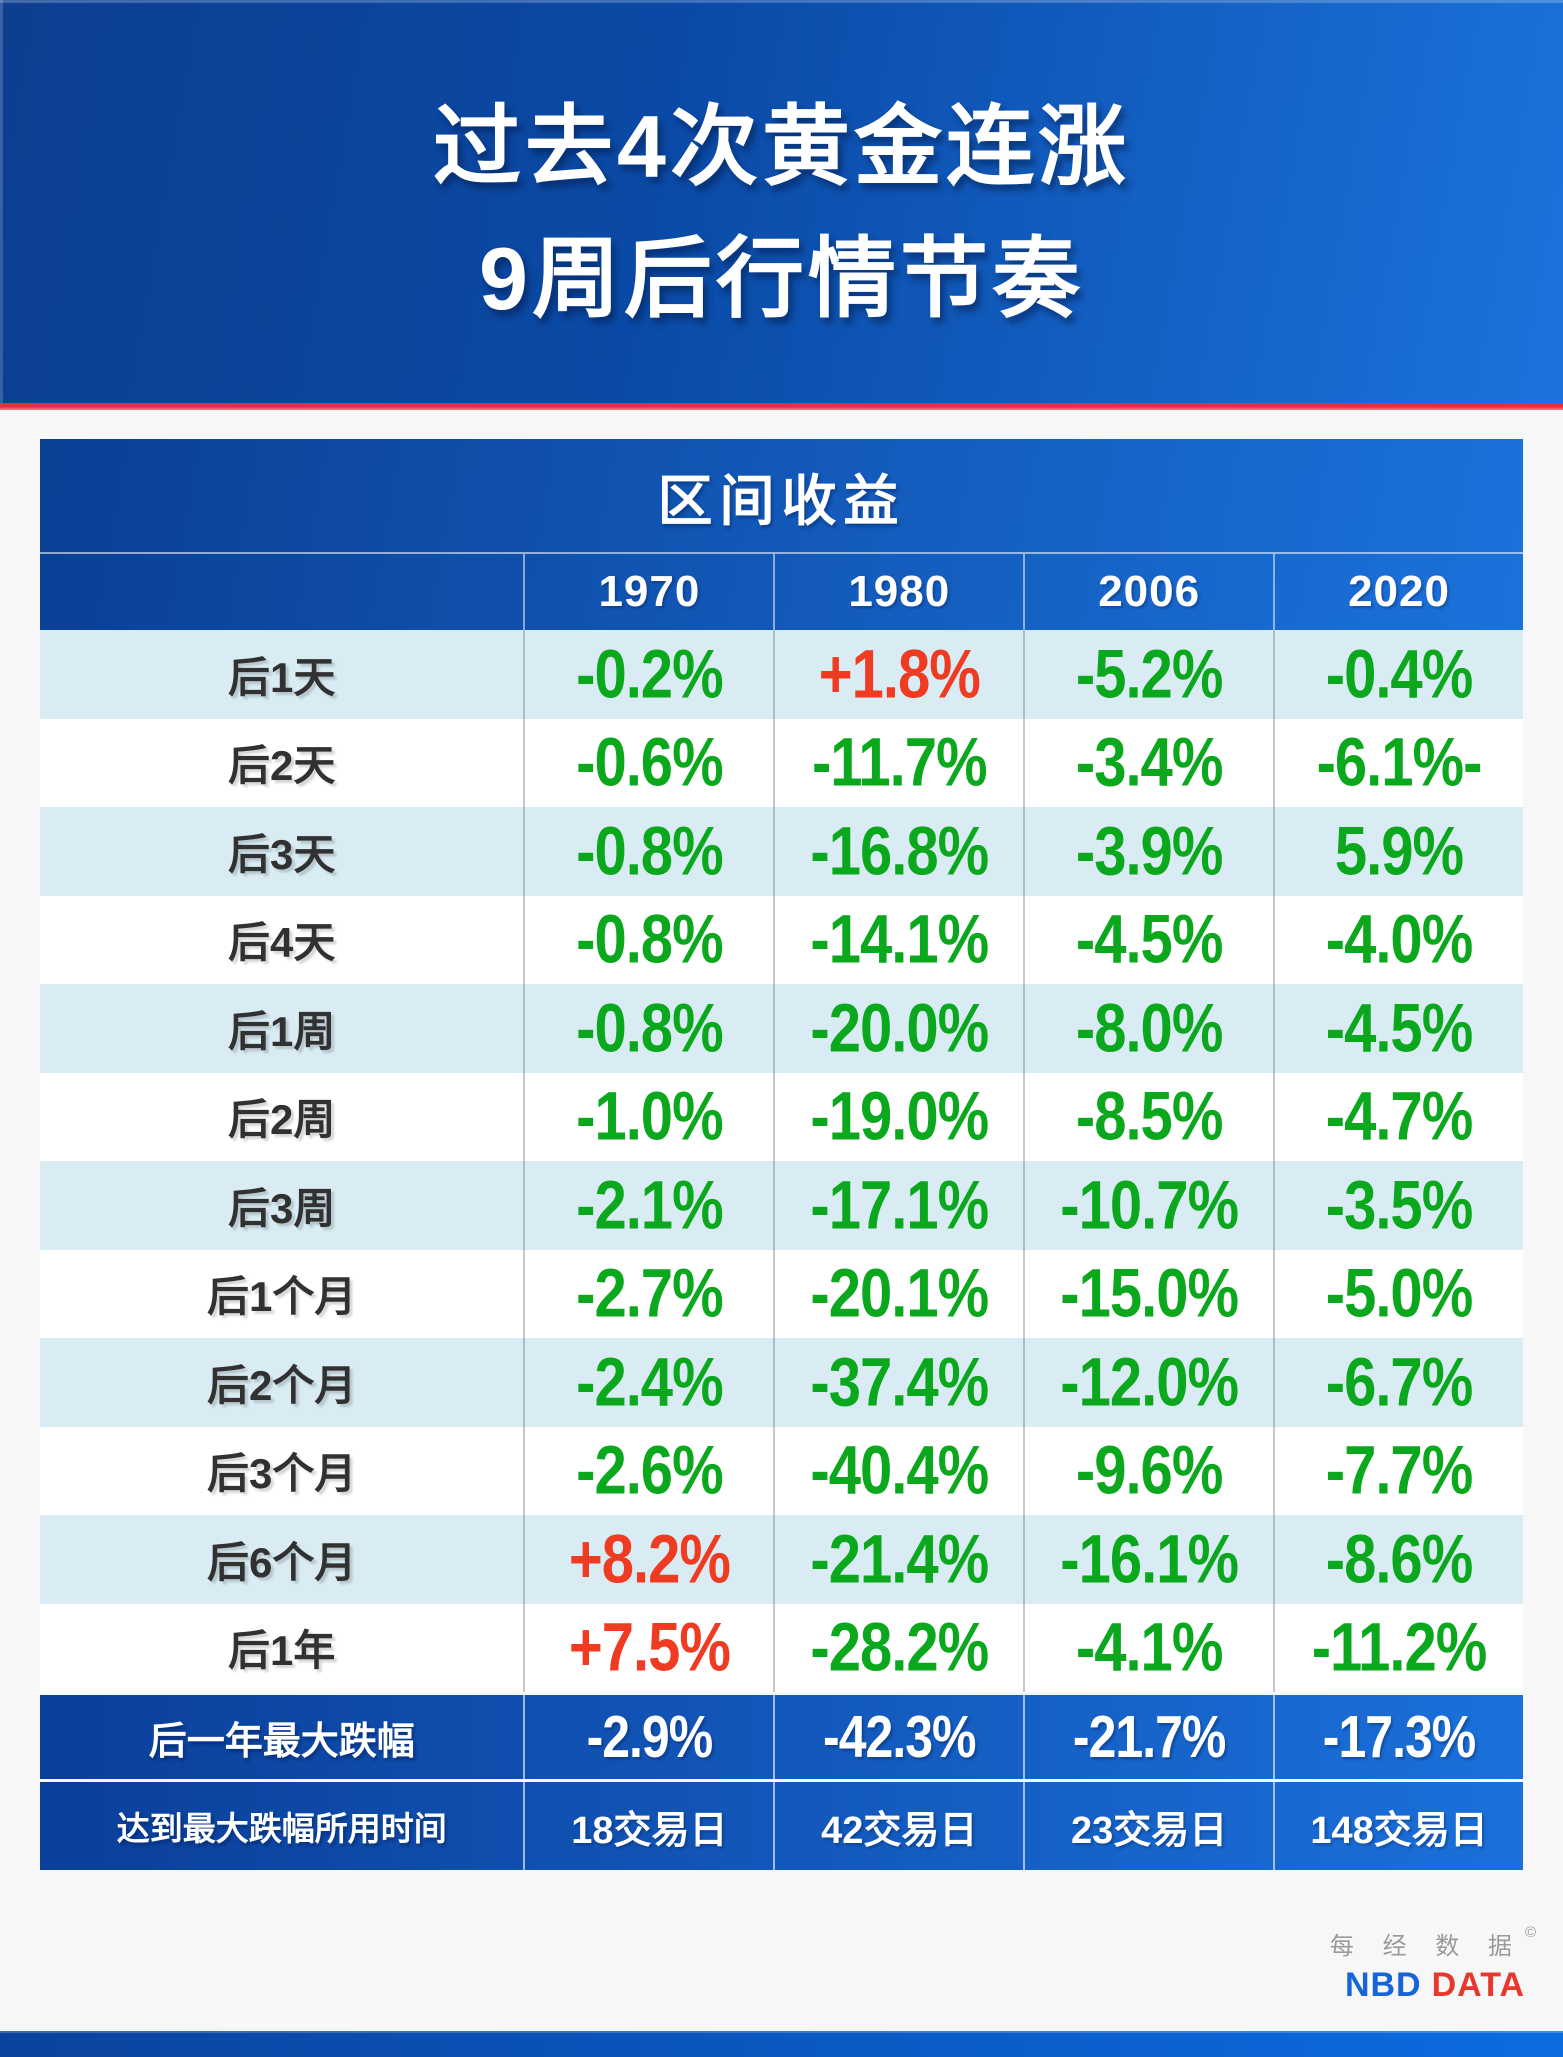 The height and width of the screenshot is (2057, 1563). What do you see at coordinates (1399, 1117) in the screenshot?
I see `cell-value-text: -4.7%` at bounding box center [1399, 1117].